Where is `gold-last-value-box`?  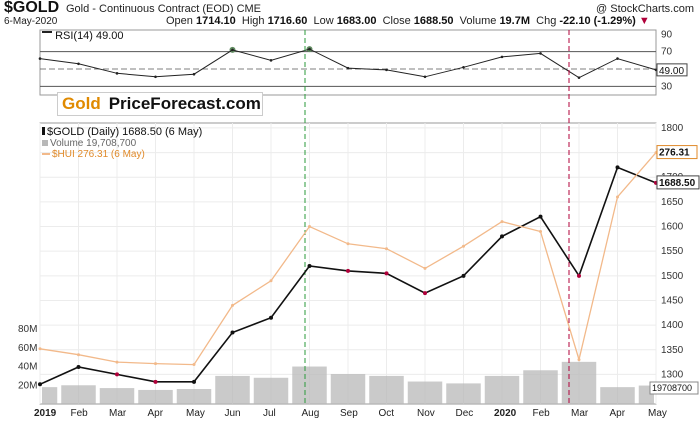
gold-last-value-box is located at coordinates (678, 182).